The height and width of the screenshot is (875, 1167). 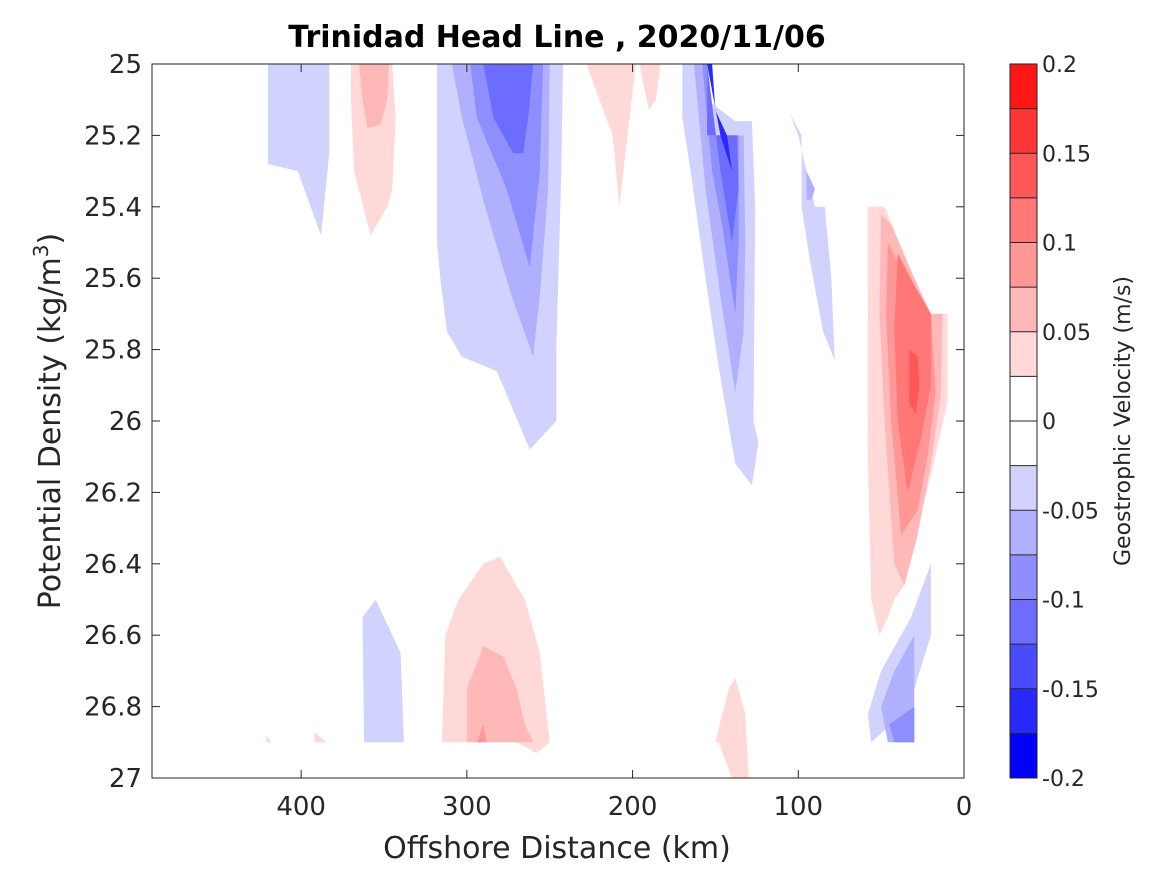 What do you see at coordinates (1070, 511) in the screenshot?
I see `colorbar-tick-label: -0.05` at bounding box center [1070, 511].